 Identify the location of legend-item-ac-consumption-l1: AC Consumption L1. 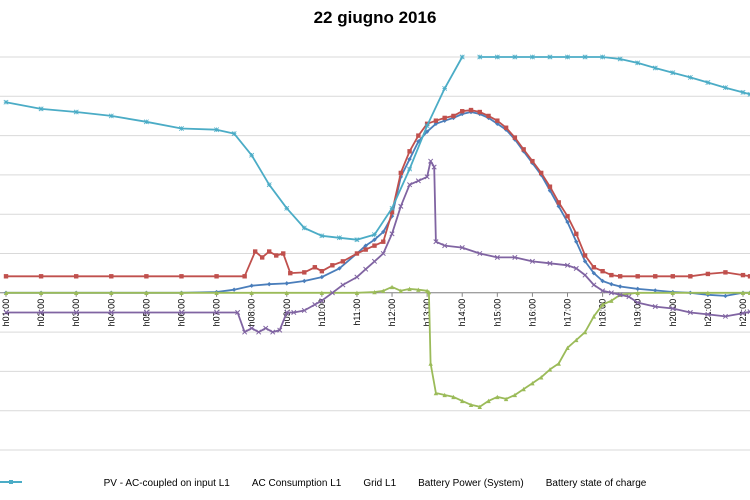
(170, 483).